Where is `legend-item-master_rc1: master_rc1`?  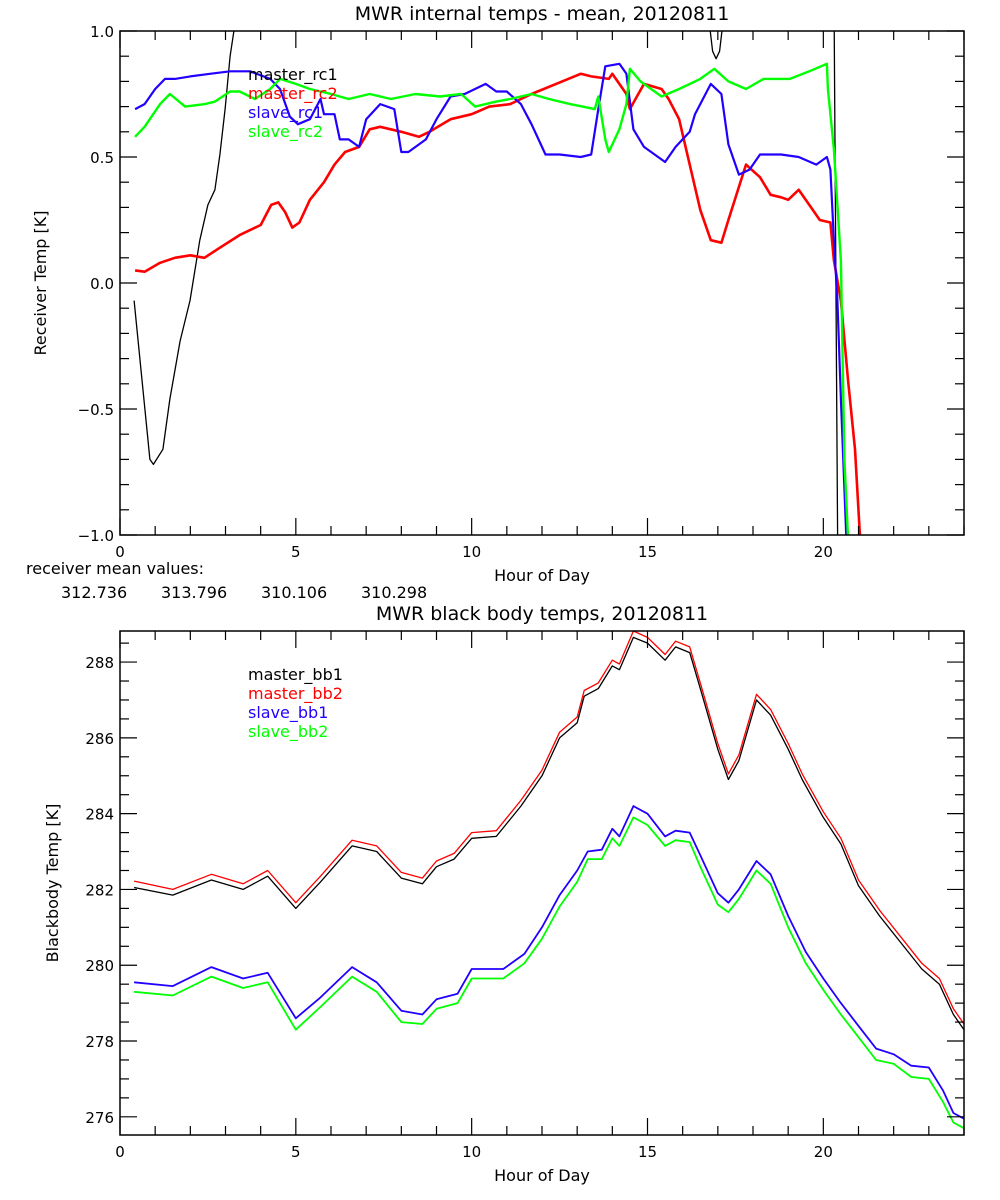
legend-item-master_rc1: master_rc1 is located at coordinates (293, 75).